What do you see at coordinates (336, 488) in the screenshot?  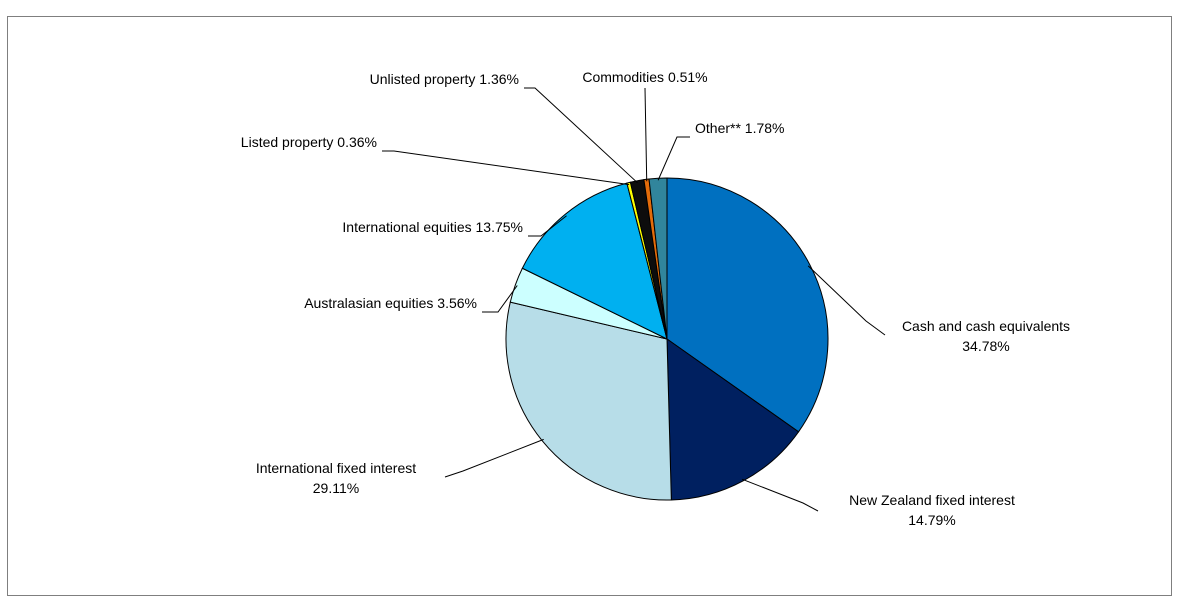 I see `data-label-value: 29.11%` at bounding box center [336, 488].